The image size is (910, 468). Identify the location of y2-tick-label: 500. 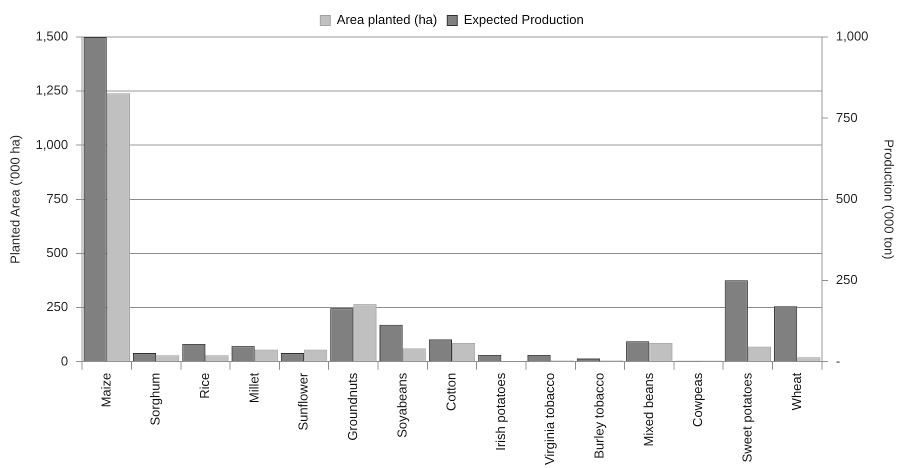
(847, 198).